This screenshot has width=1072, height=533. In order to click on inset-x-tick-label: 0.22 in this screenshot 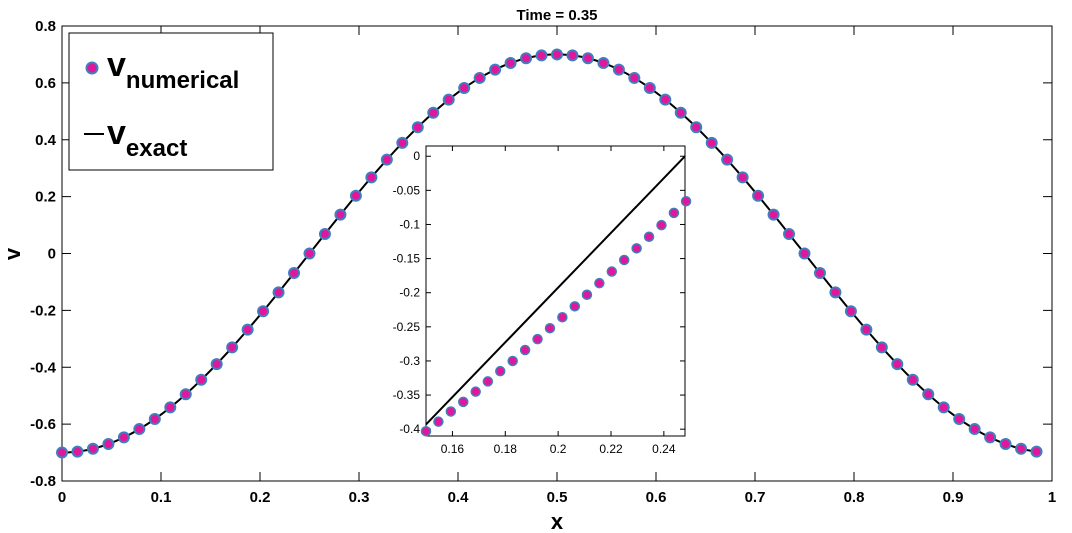, I will do `click(611, 449)`.